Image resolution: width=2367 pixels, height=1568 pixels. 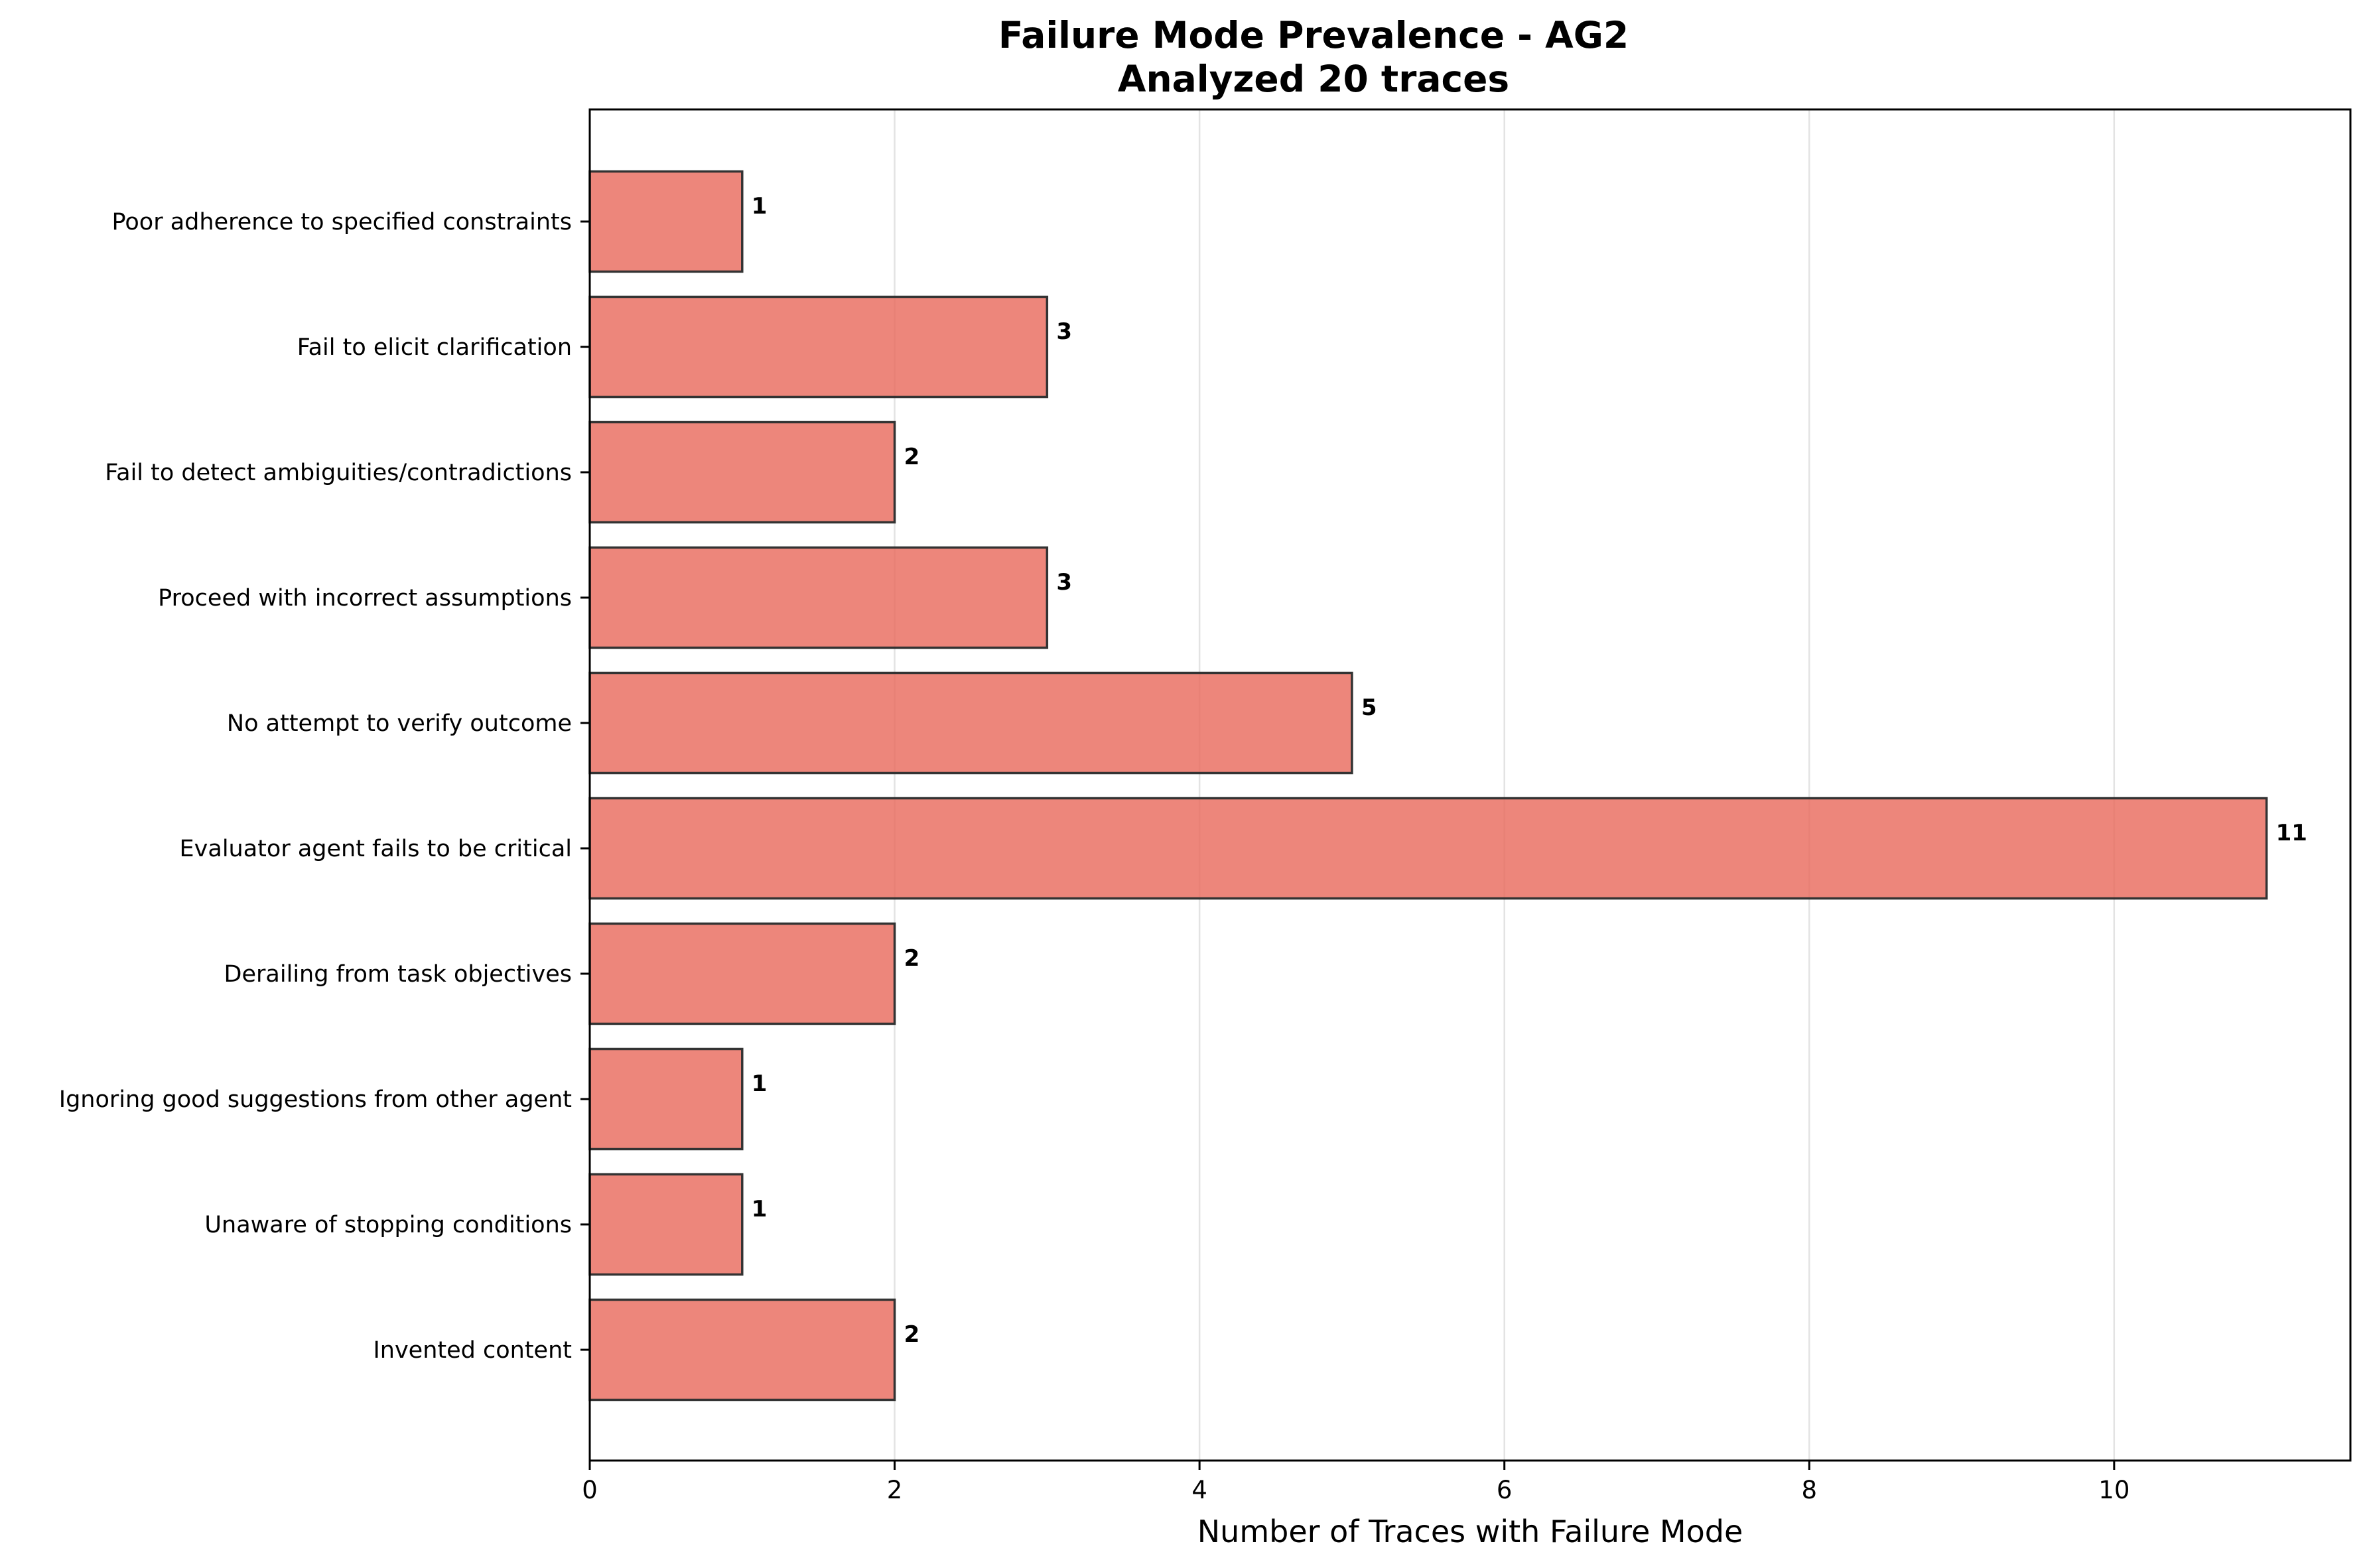 What do you see at coordinates (590, 1490) in the screenshot?
I see `x-tick-label: 0` at bounding box center [590, 1490].